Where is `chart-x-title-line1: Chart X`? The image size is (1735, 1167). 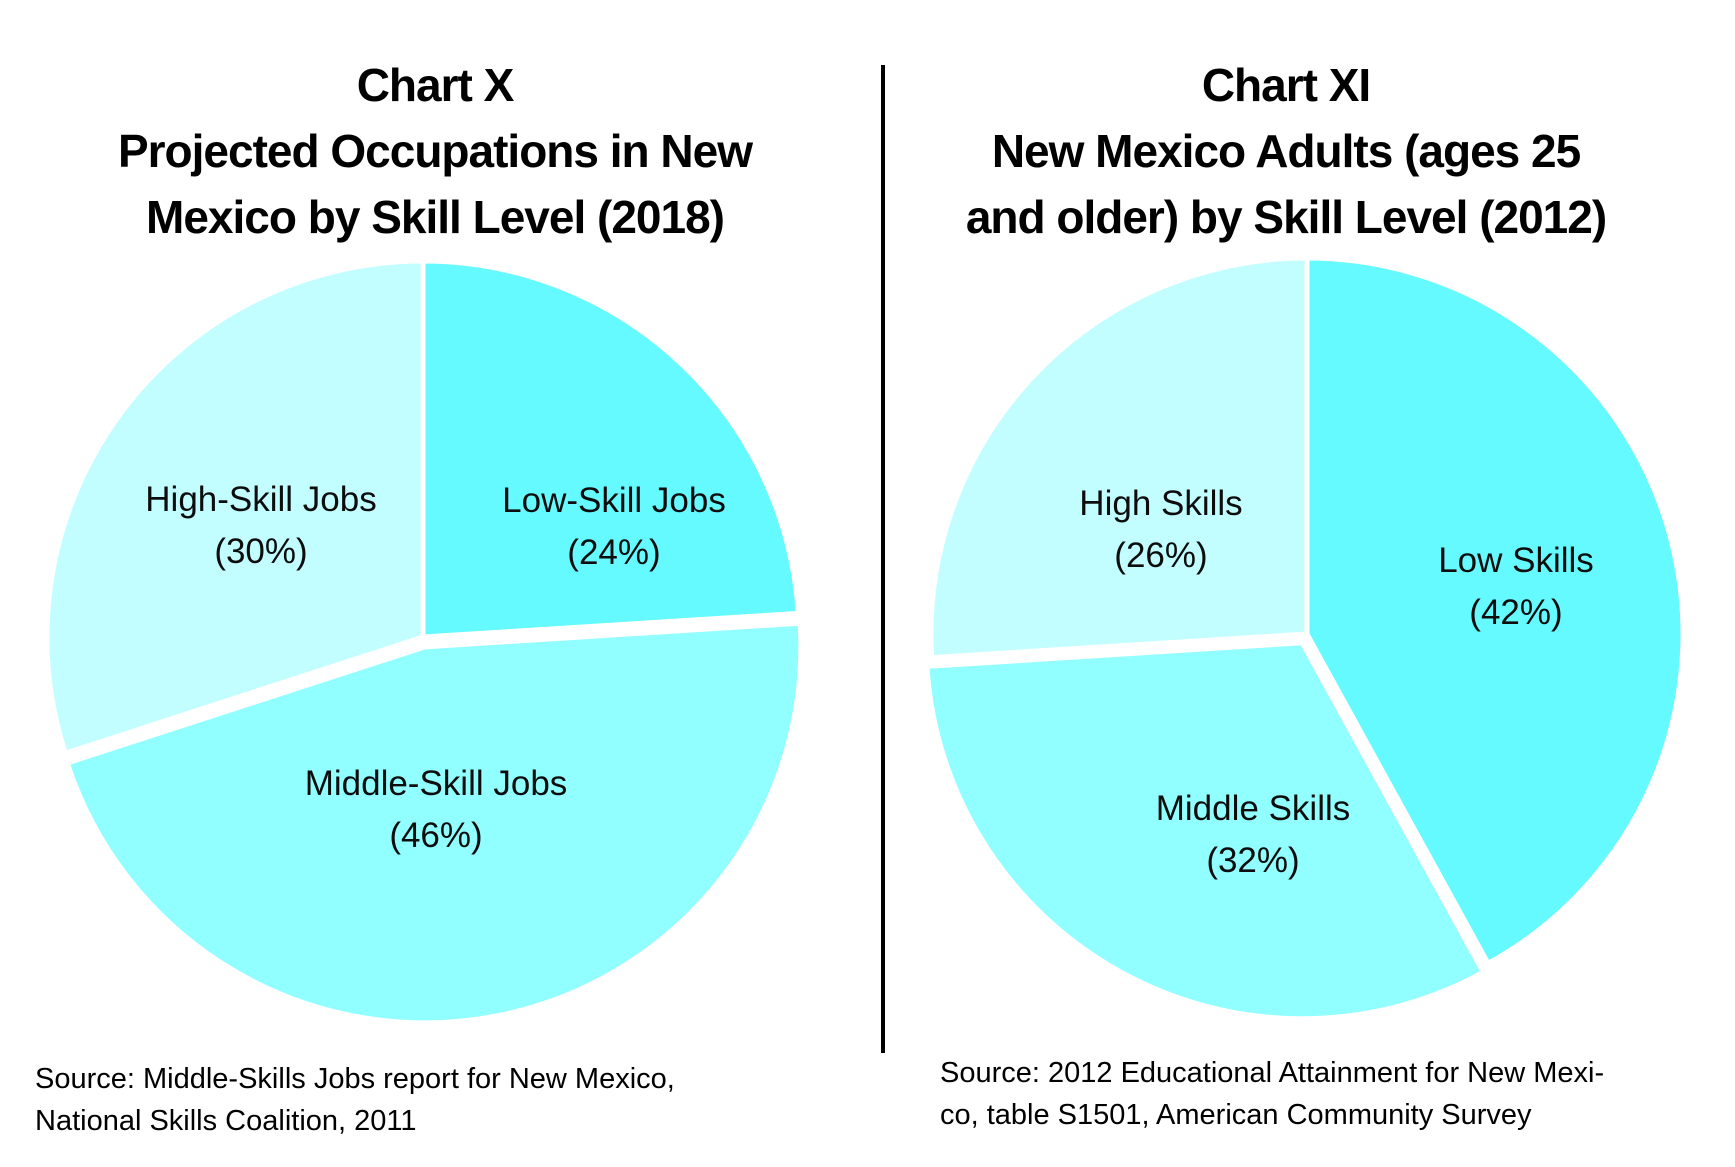 chart-x-title-line1: Chart X is located at coordinates (435, 85).